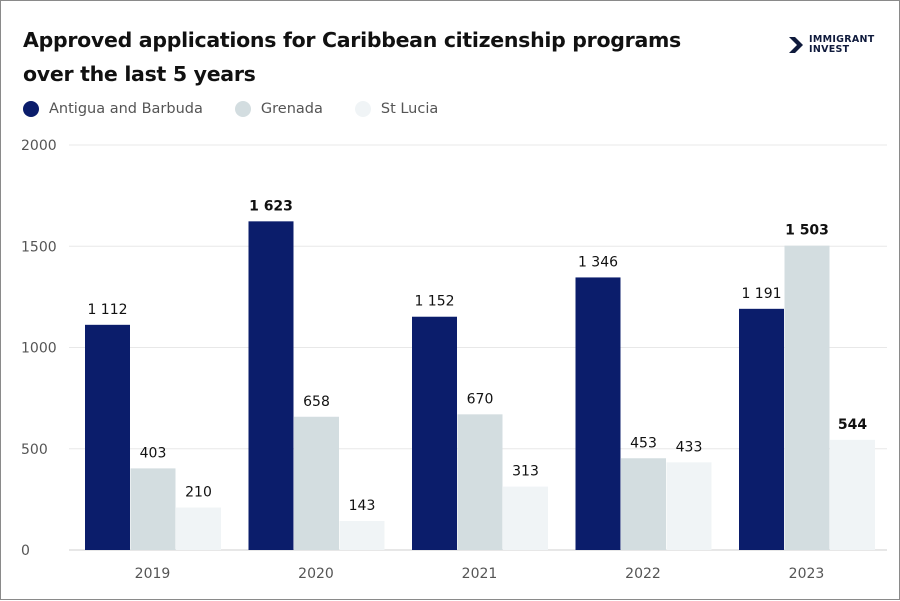 The height and width of the screenshot is (601, 900). Describe the element at coordinates (362, 506) in the screenshot. I see `data-label: 143` at that location.